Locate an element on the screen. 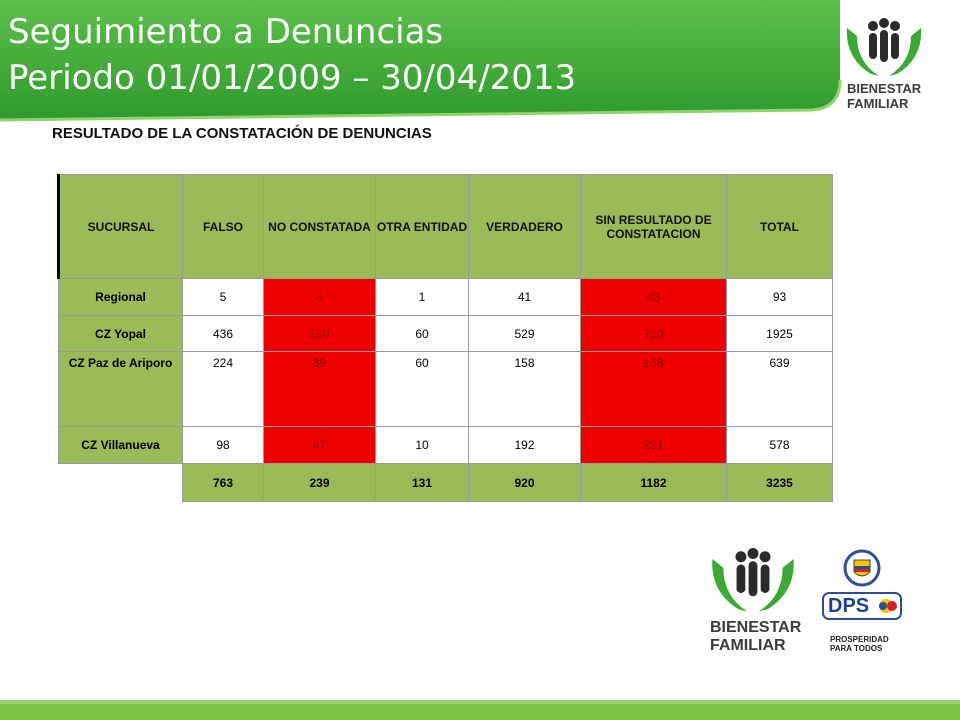 Image resolution: width=960 pixels, height=720 pixels. cell-total: 1925 is located at coordinates (779, 333).